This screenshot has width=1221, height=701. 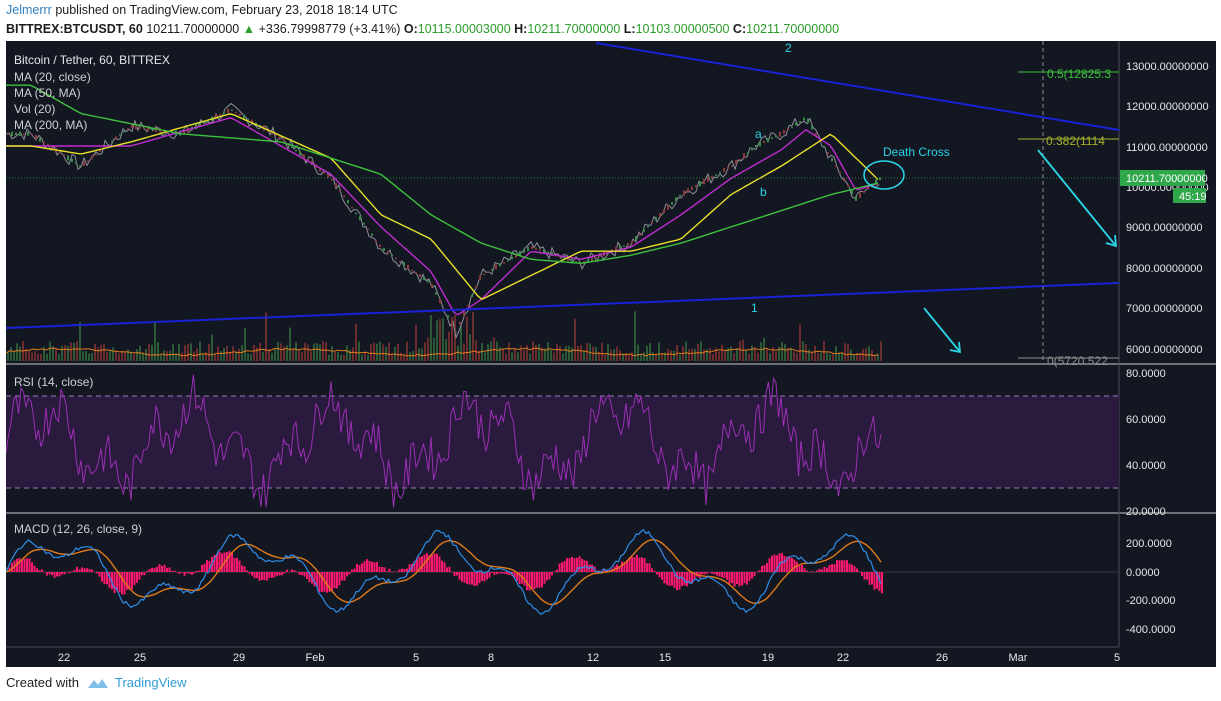 What do you see at coordinates (942, 330) in the screenshot?
I see `down-arrow-icon` at bounding box center [942, 330].